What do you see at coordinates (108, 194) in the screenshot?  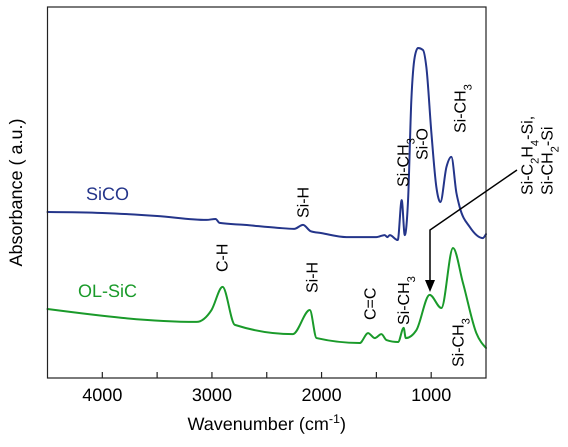 I see `series-label: SiCO` at bounding box center [108, 194].